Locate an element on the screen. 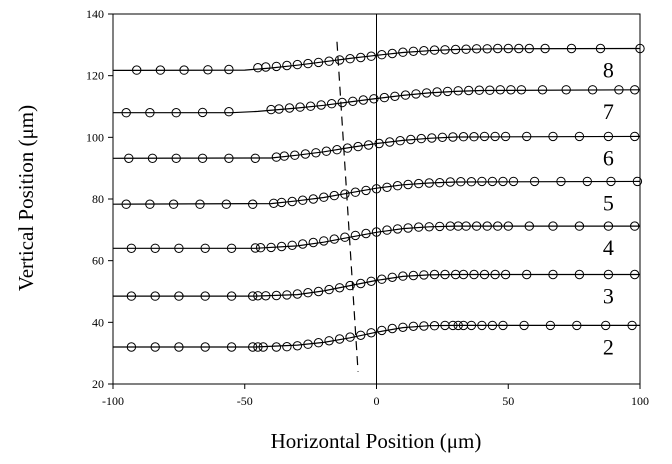 This screenshot has width=672, height=464. series-fit-line is located at coordinates (376, 192).